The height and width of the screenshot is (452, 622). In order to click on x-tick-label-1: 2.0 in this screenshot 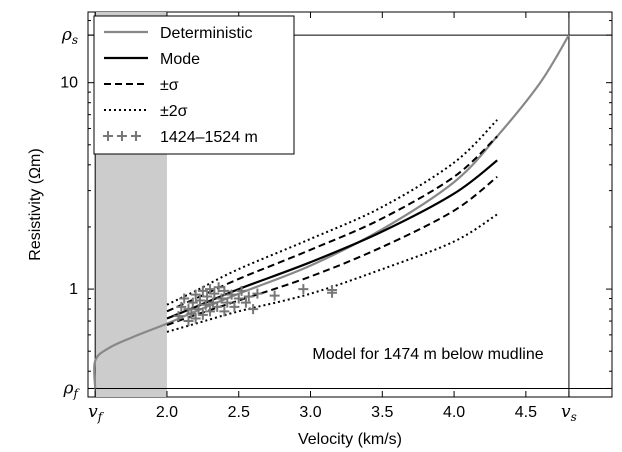, I will do `click(167, 412)`.